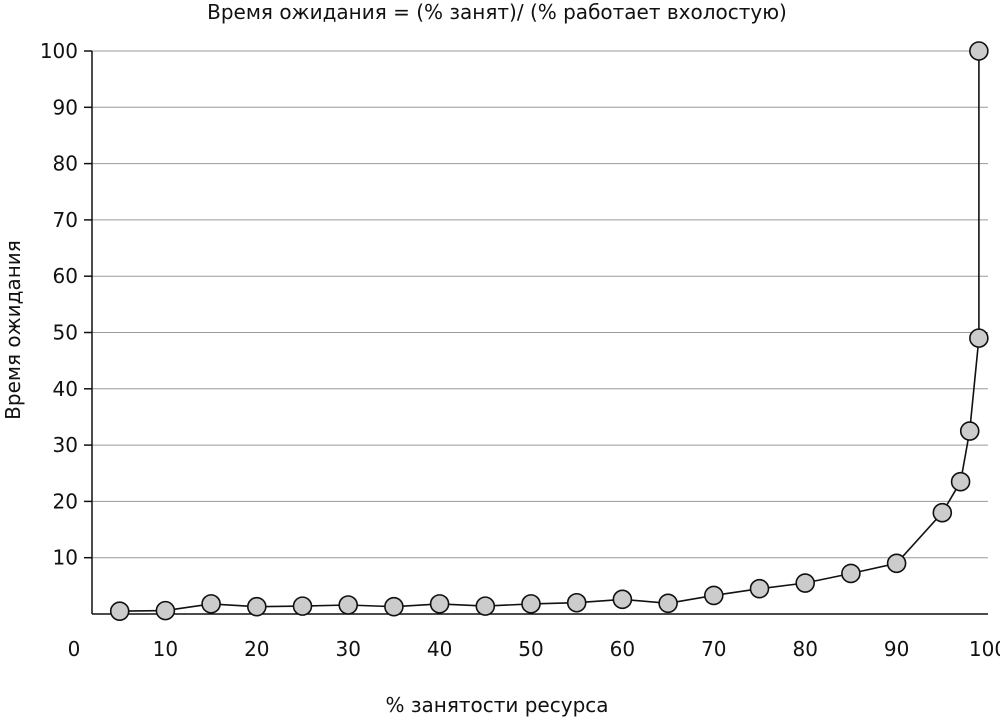 The image size is (1000, 720). I want to click on x-tick-label: 10, so click(165, 649).